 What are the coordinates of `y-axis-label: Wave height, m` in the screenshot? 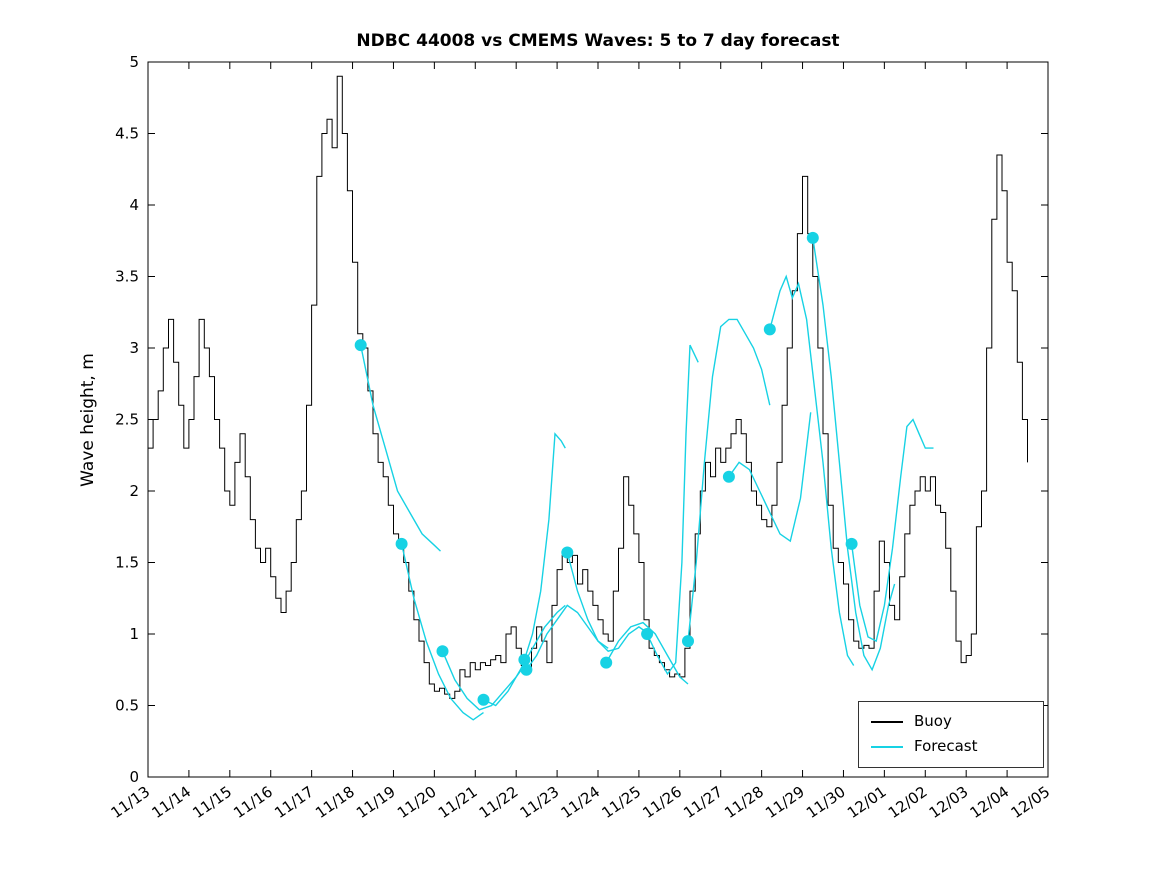 It's located at (88, 420).